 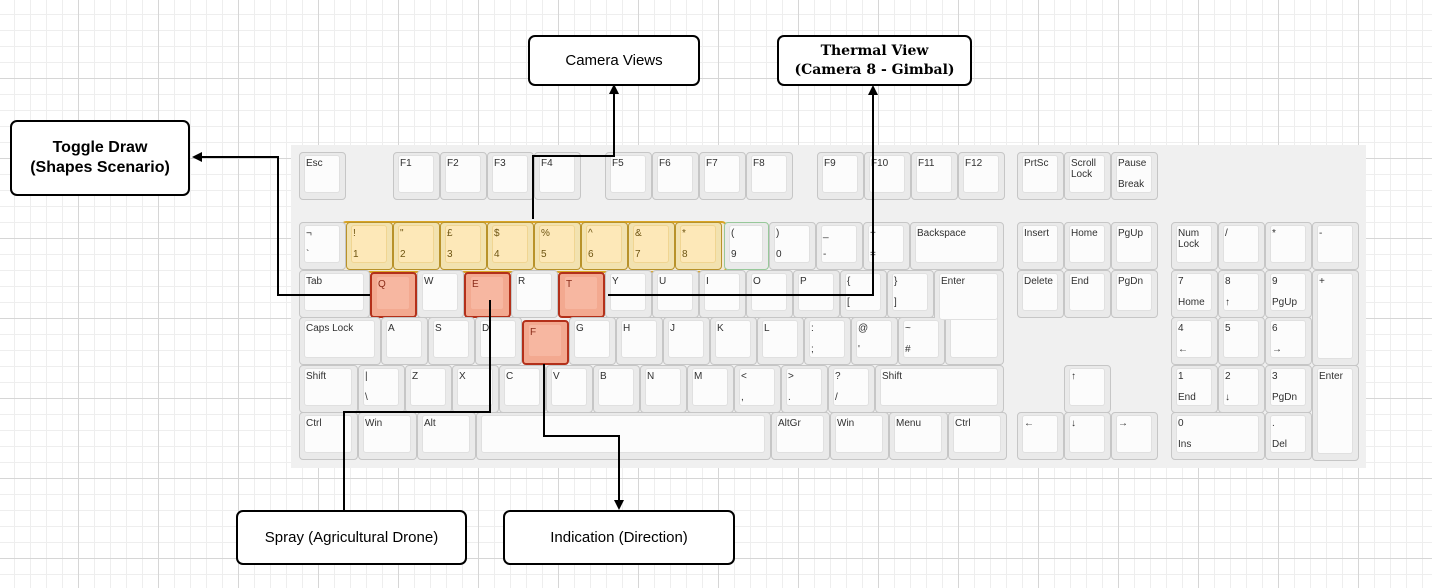 What do you see at coordinates (1285, 397) in the screenshot?
I see `key-kp3-sublabel: PgDn` at bounding box center [1285, 397].